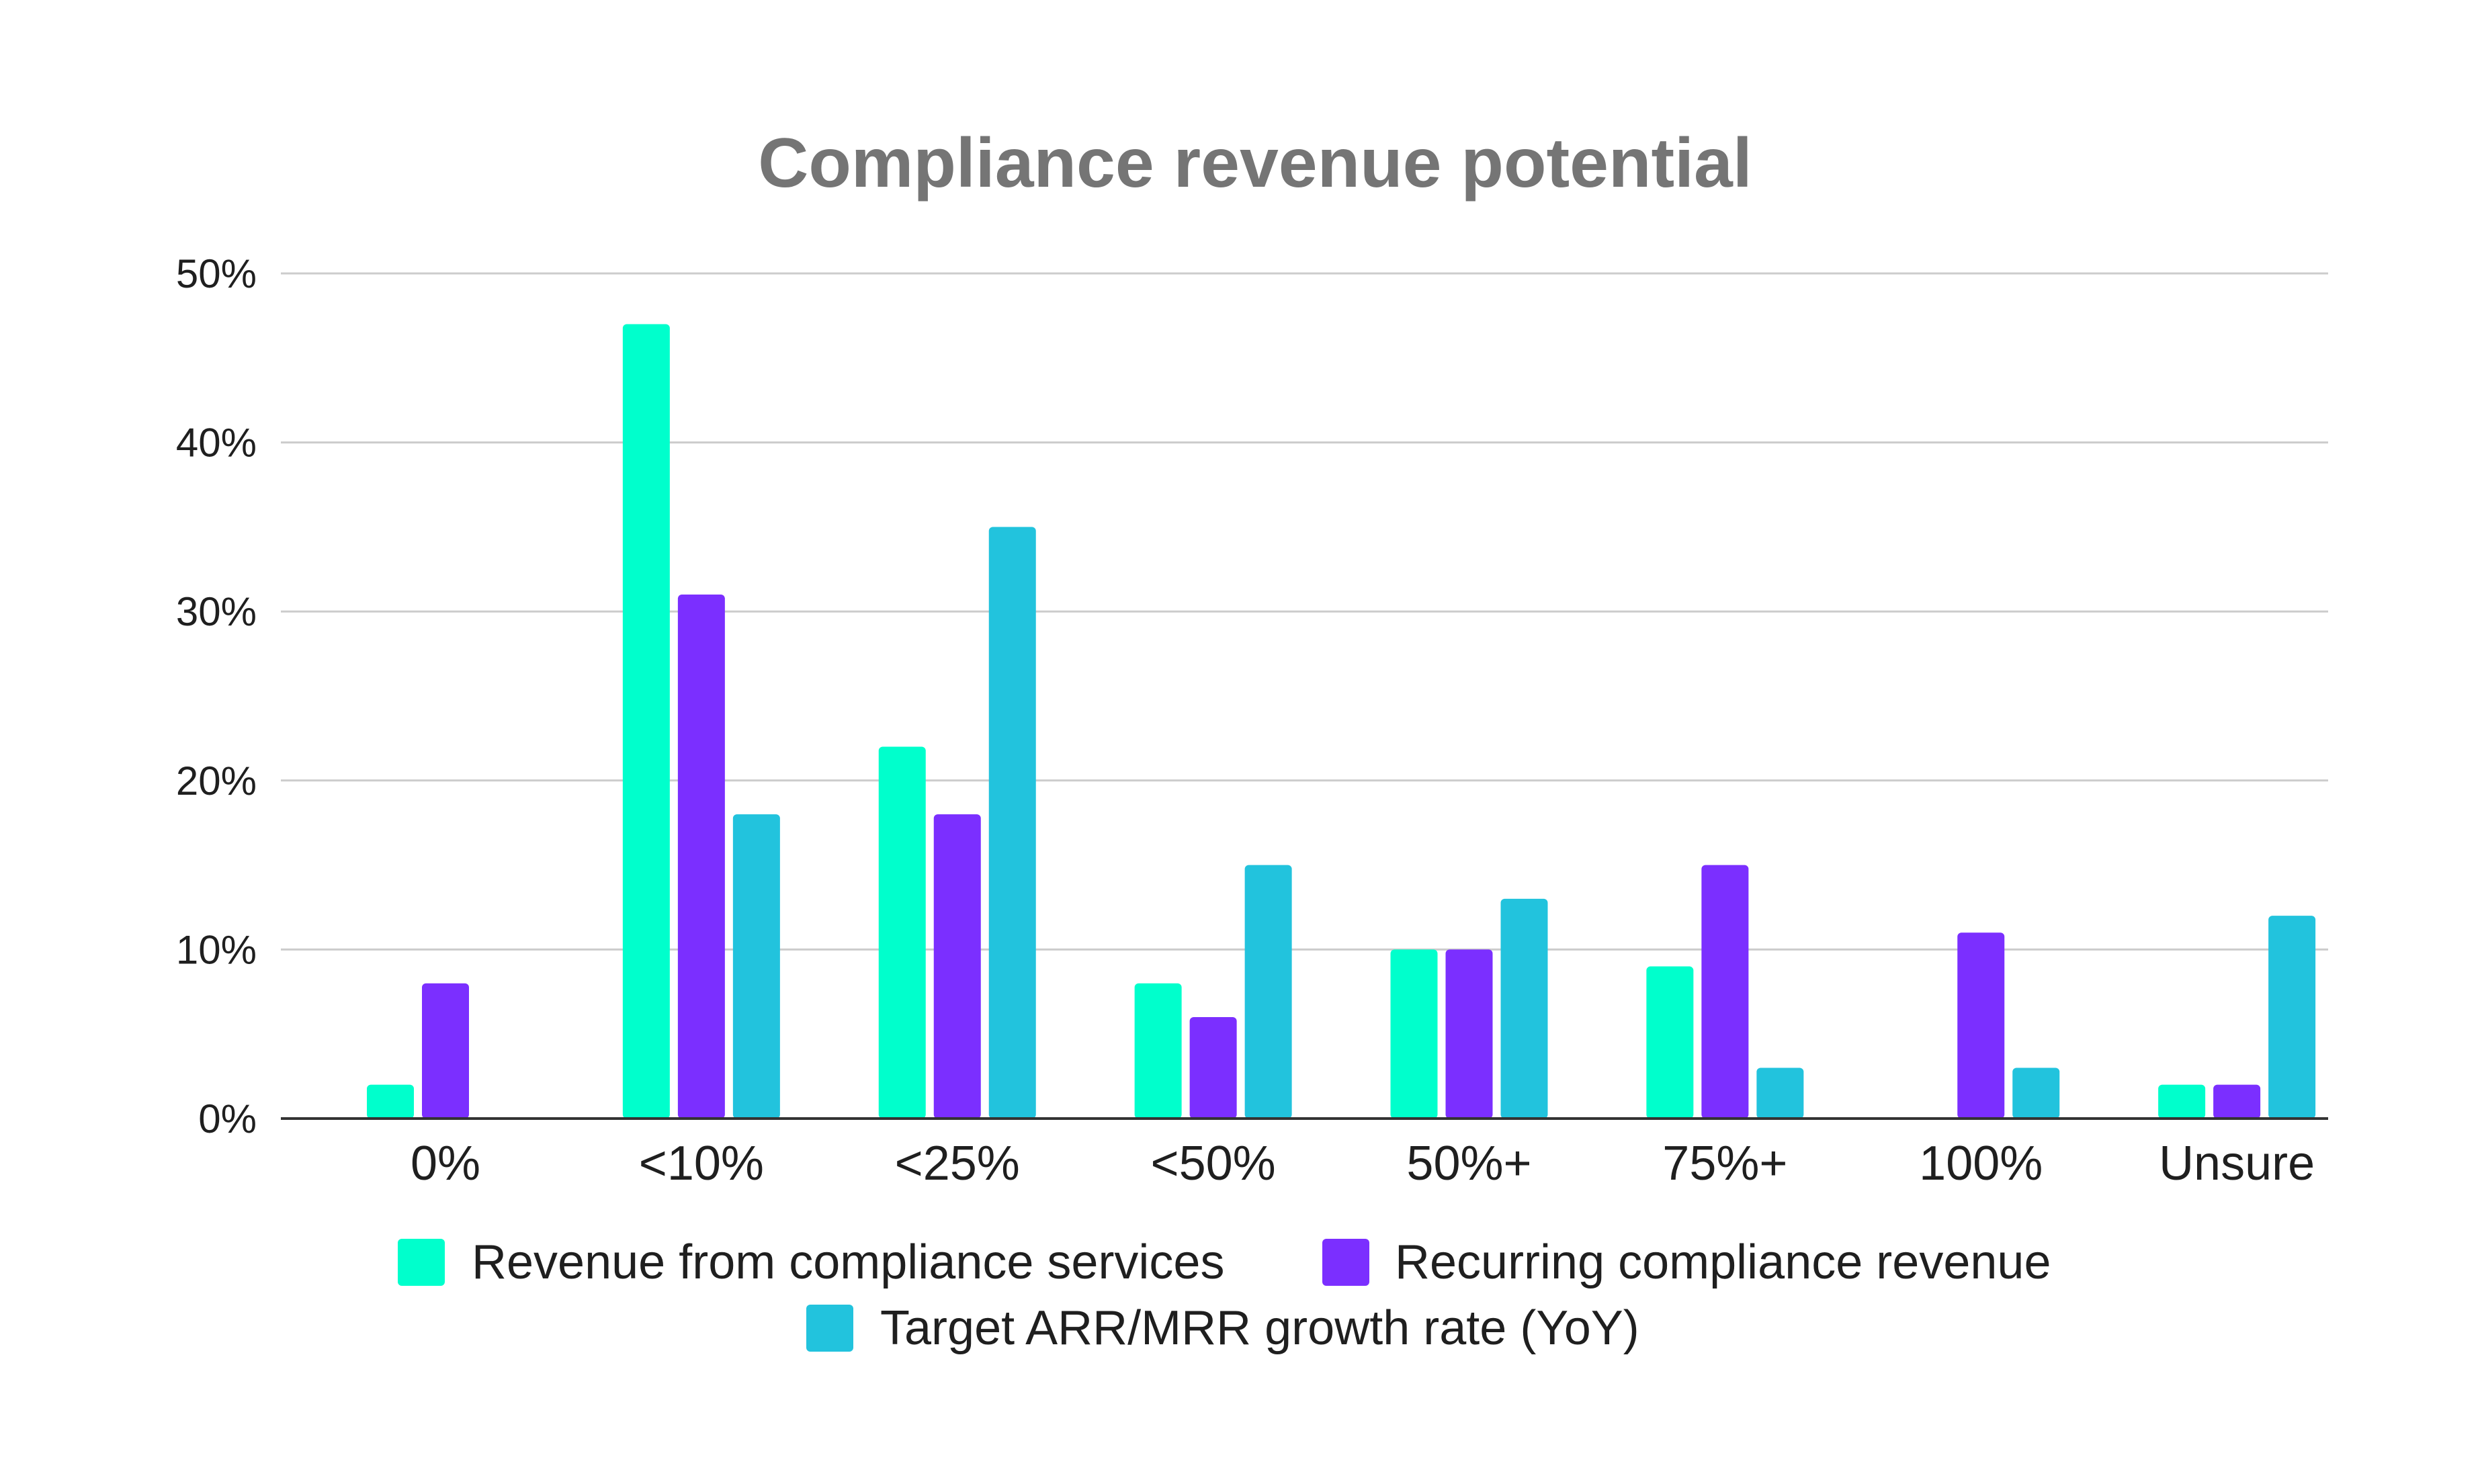 This screenshot has width=2482, height=1484. What do you see at coordinates (1255, 163) in the screenshot?
I see `chart-title: Compliance revenue potential` at bounding box center [1255, 163].